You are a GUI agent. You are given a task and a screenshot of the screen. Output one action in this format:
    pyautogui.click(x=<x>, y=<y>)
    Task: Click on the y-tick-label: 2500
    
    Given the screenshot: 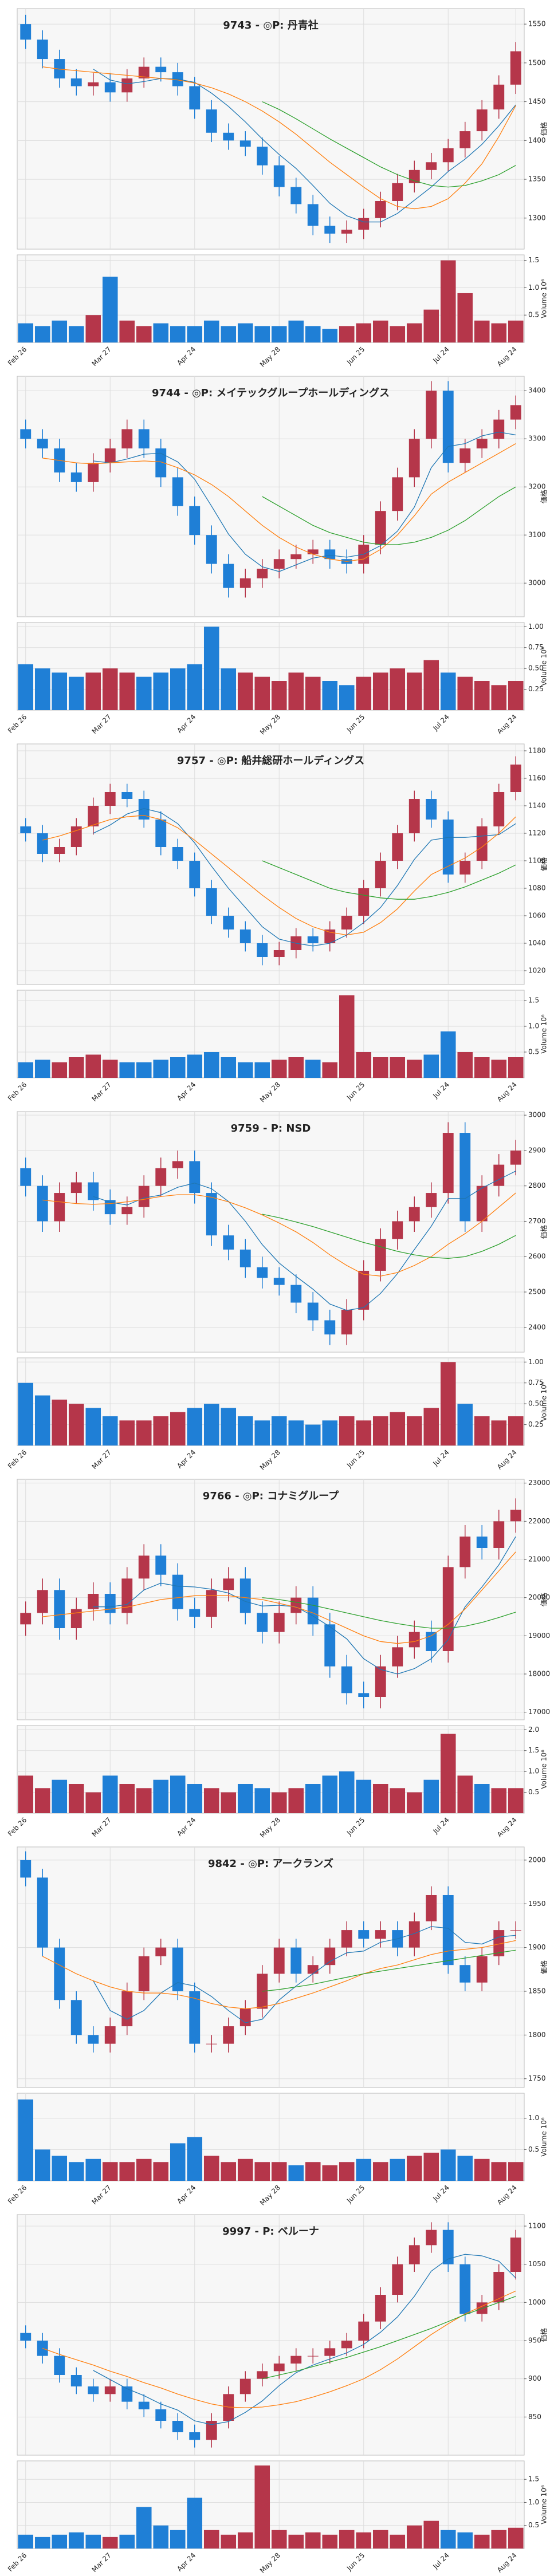 What is the action you would take?
    pyautogui.click(x=537, y=1292)
    